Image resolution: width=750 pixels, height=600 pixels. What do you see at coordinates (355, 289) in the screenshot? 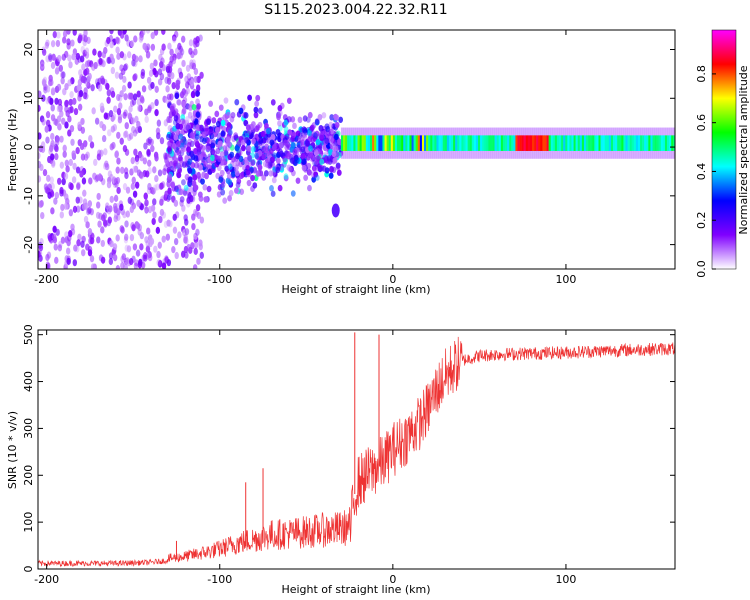
I see `top-x-axis-label: Height of straight line (km)` at bounding box center [355, 289].